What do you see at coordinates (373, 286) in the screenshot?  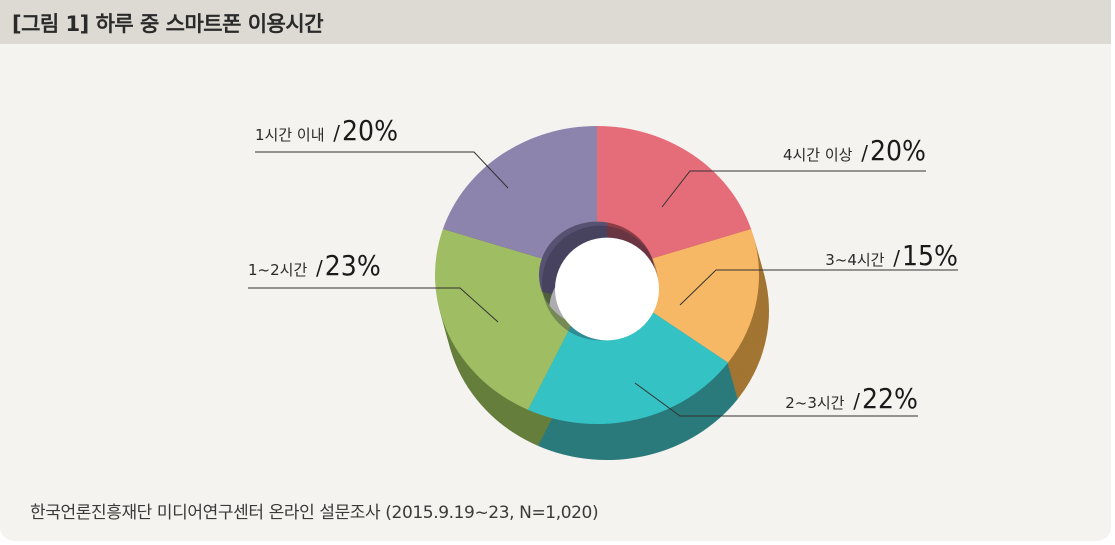 I see `slice-label-3: 1~2시간 /23%` at bounding box center [373, 286].